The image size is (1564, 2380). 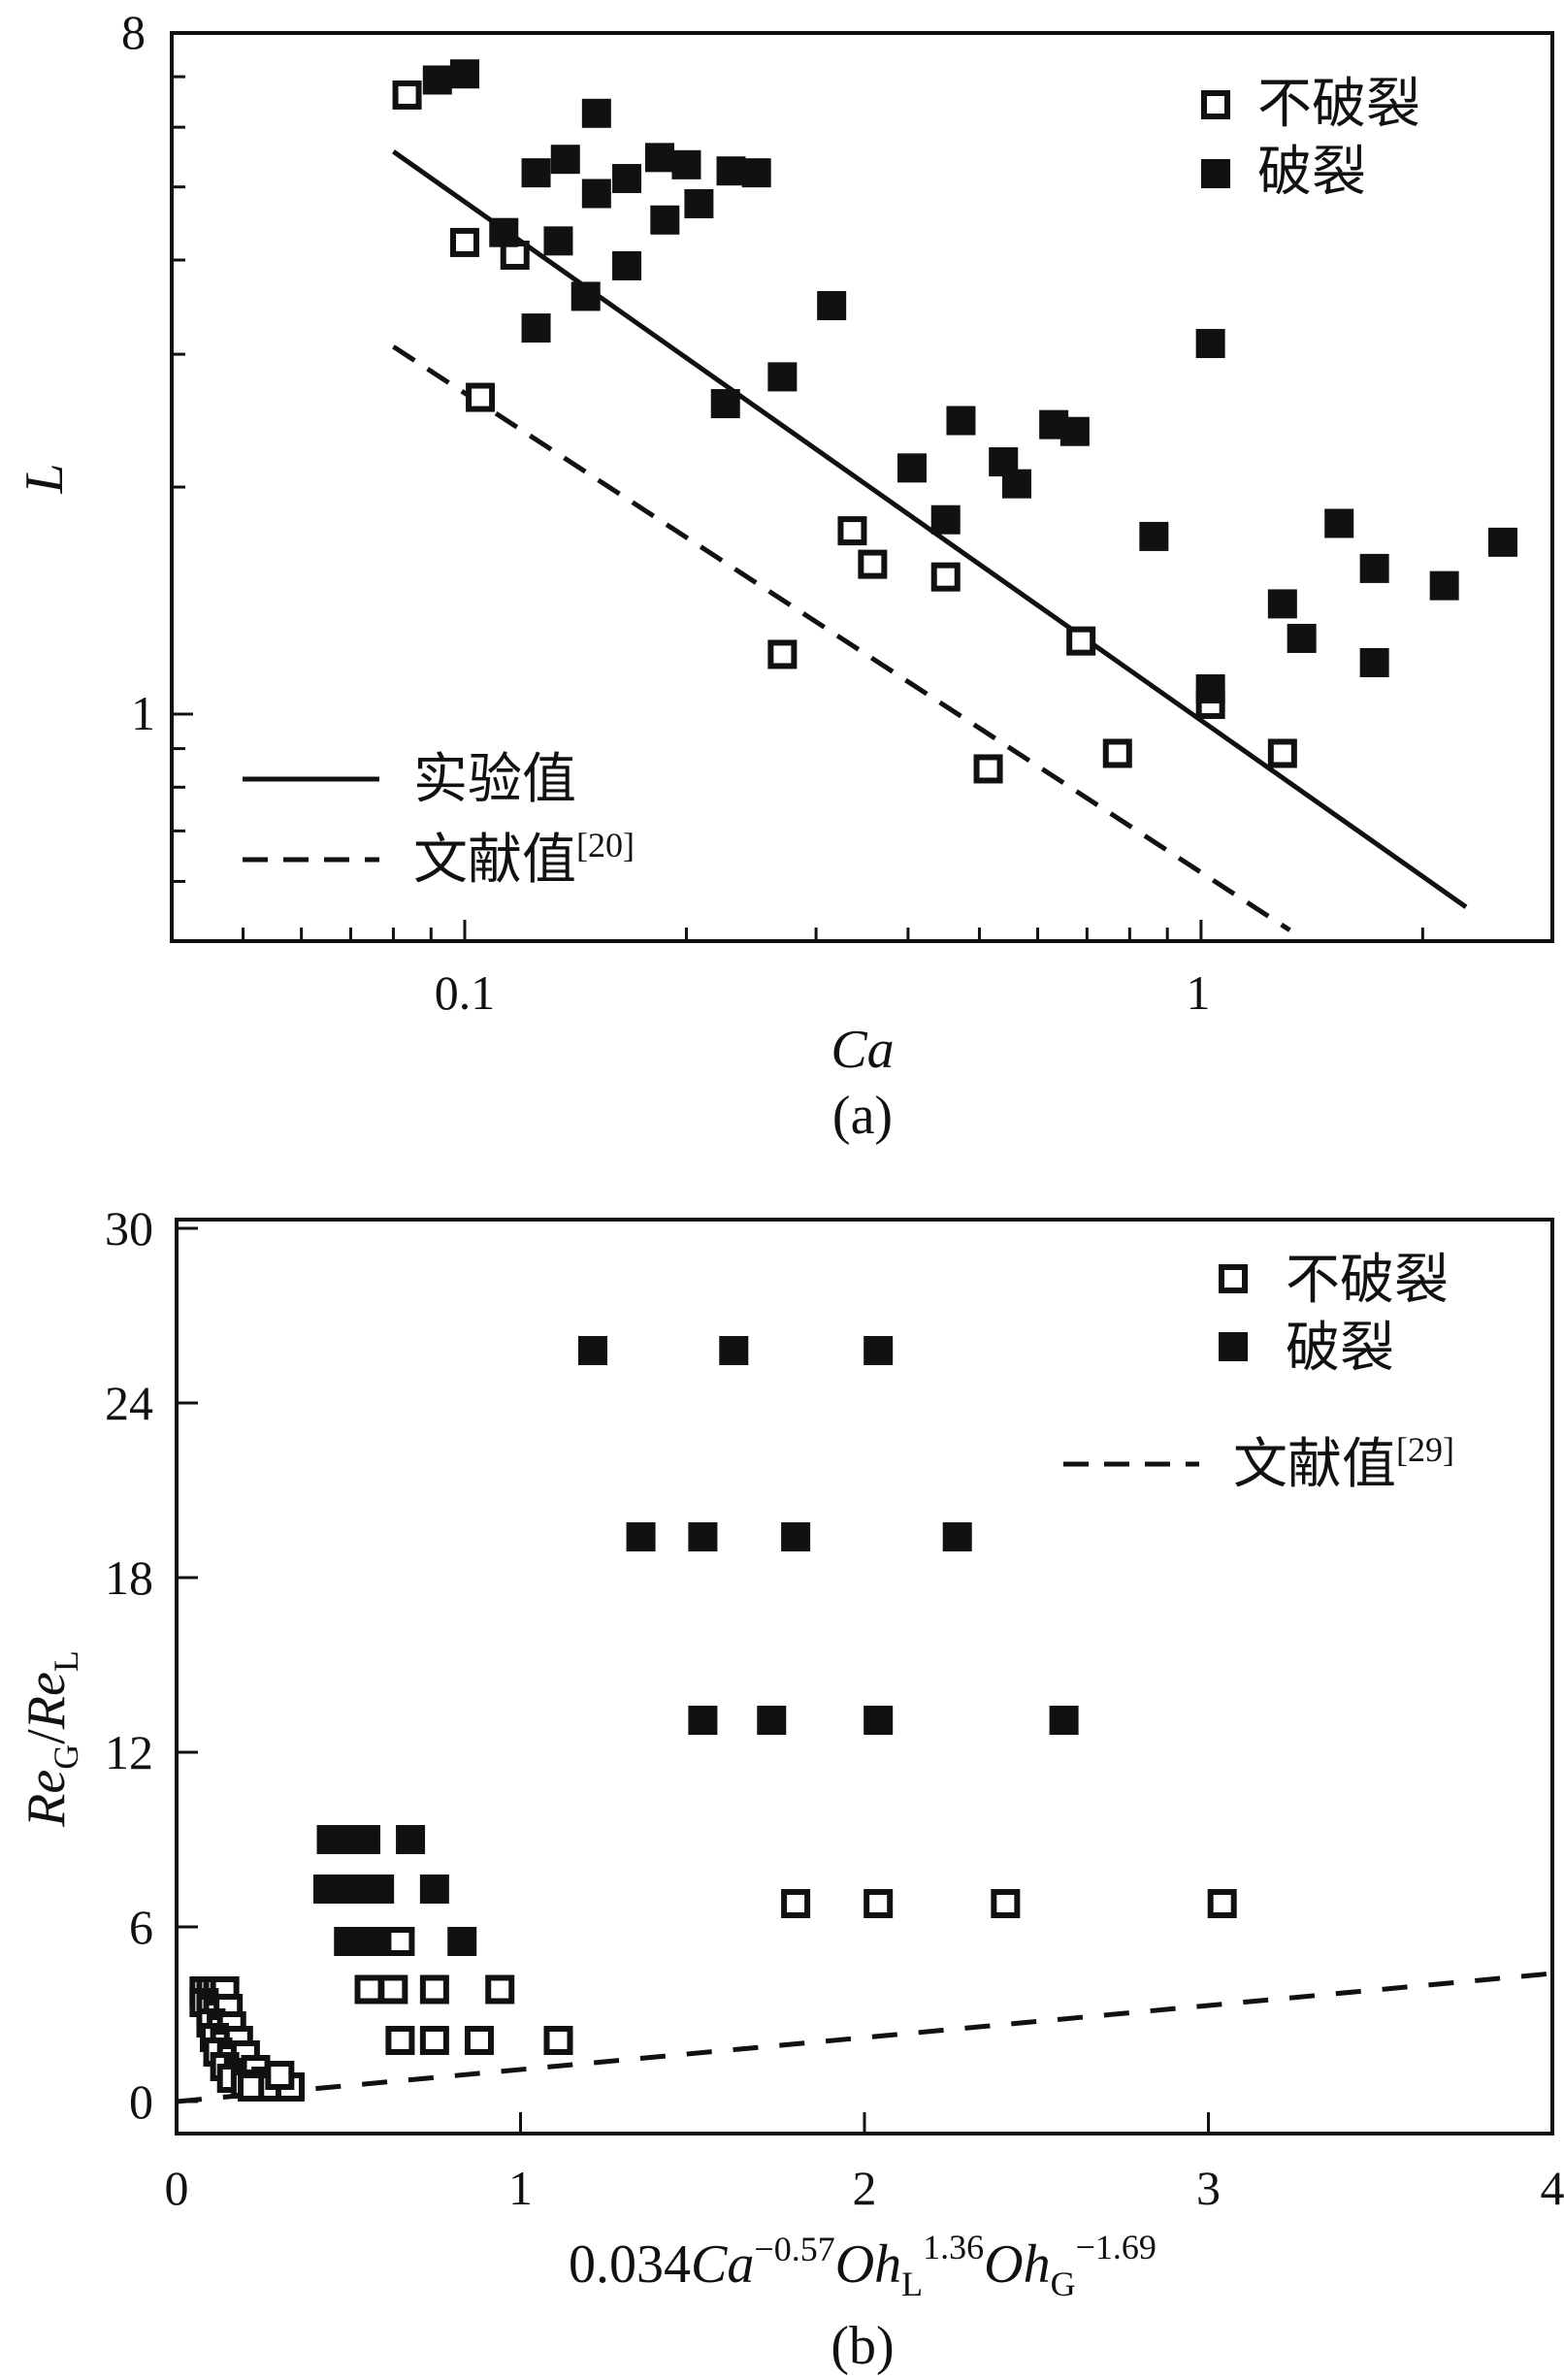 I want to click on y-tick-label: 8, so click(x=134, y=32).